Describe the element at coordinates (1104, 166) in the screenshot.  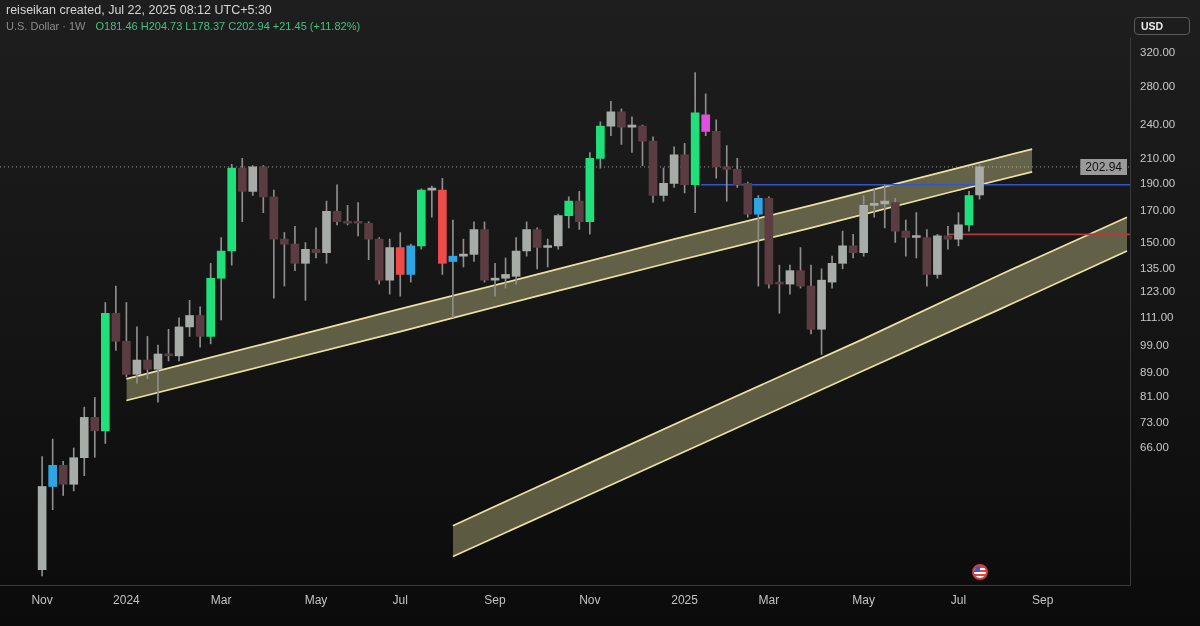
I see `ref-line-label: 202.94` at that location.